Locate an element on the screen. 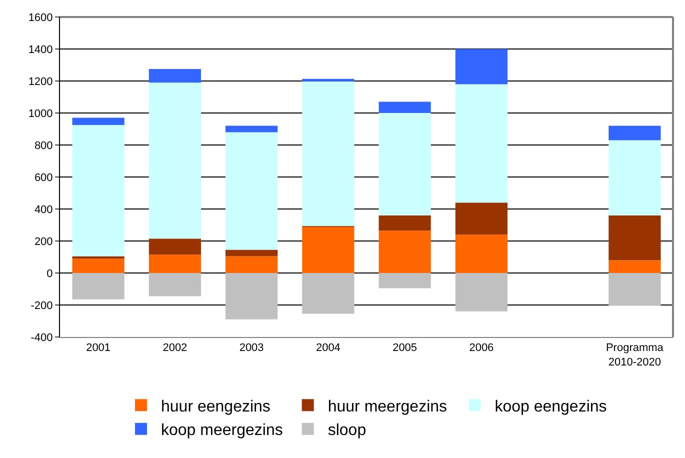  legend-label: huur meergezins is located at coordinates (388, 407).